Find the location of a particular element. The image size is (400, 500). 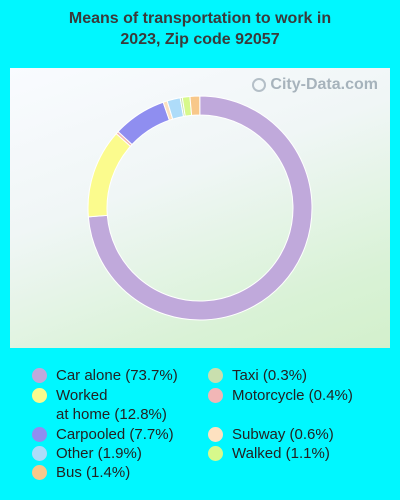

donut-slice-worked-at-home is located at coordinates (109, 175).